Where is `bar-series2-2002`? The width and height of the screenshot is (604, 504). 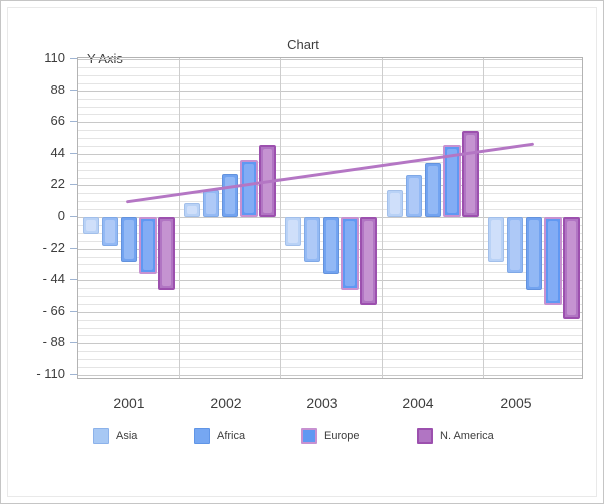
bar-series2-2002 is located at coordinates (211, 203).